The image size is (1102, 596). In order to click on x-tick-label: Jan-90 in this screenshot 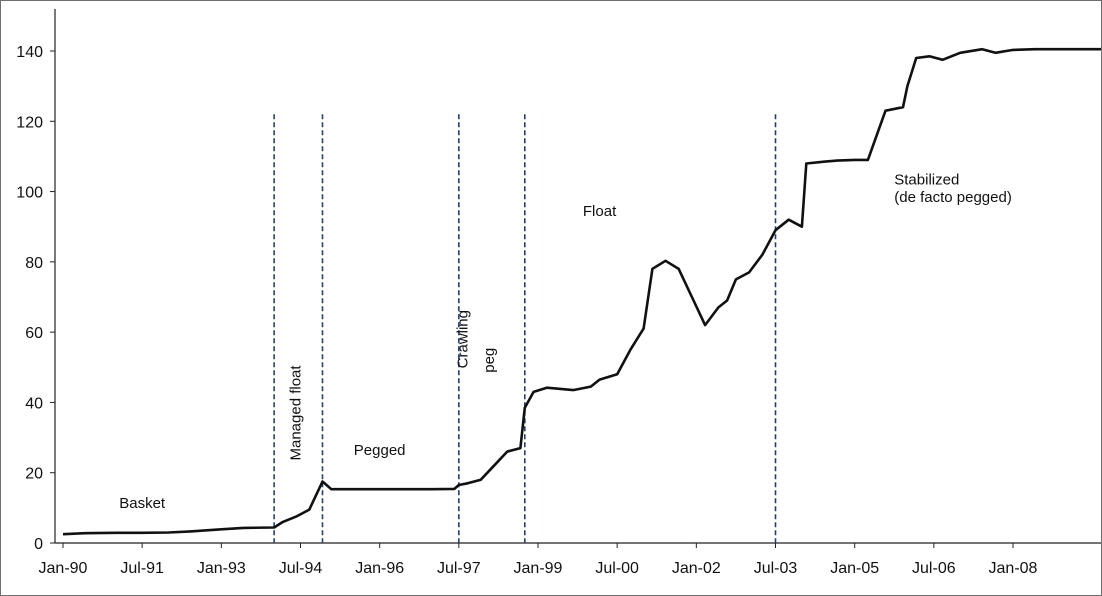, I will do `click(63, 568)`.